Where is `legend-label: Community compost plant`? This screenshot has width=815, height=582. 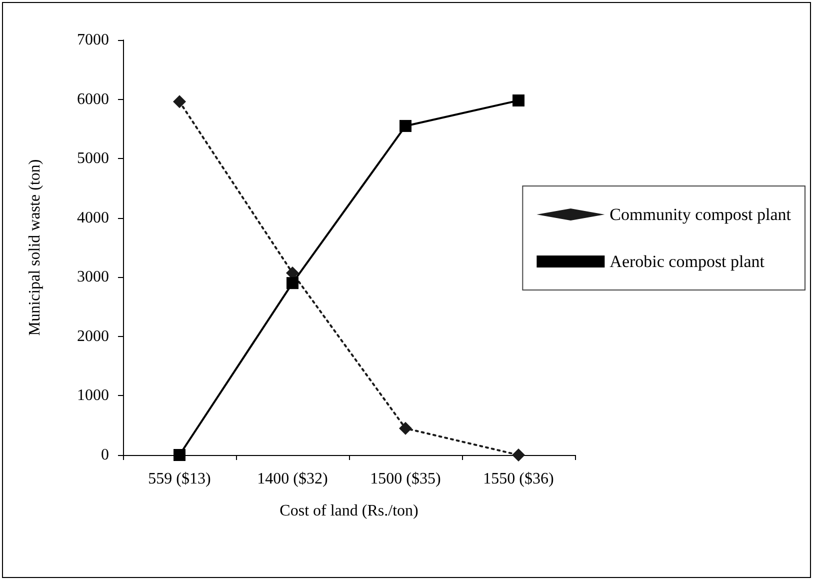
legend-label: Community compost plant is located at coordinates (701, 214).